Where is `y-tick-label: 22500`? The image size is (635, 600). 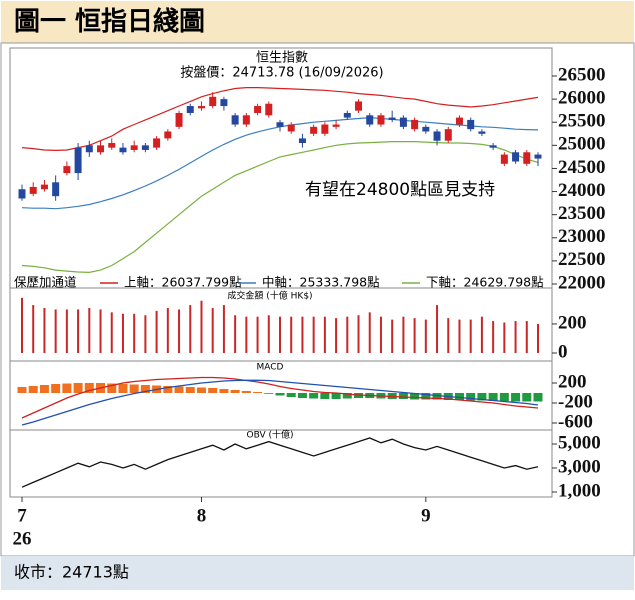
y-tick-label: 22500 is located at coordinates (582, 259).